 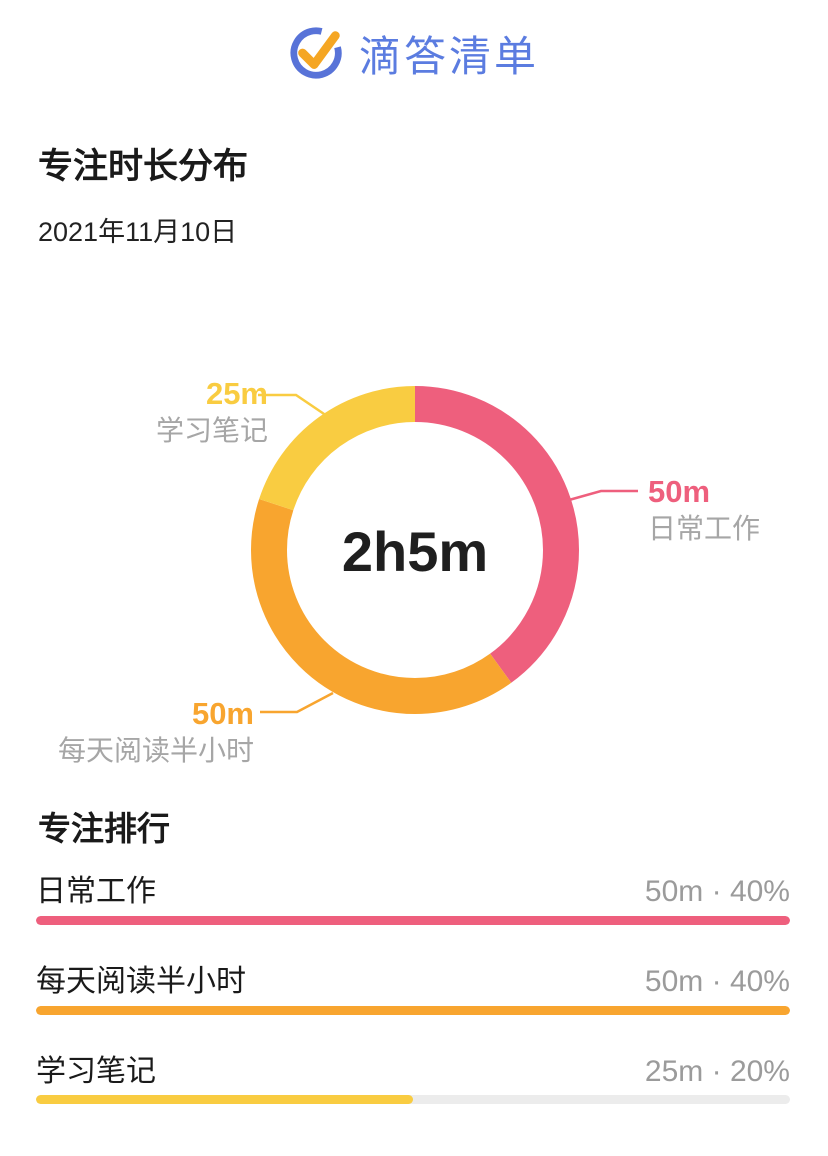 I want to click on ranking-row-study-notes: 学习笔记 25m · 20%, so click(x=413, y=1068).